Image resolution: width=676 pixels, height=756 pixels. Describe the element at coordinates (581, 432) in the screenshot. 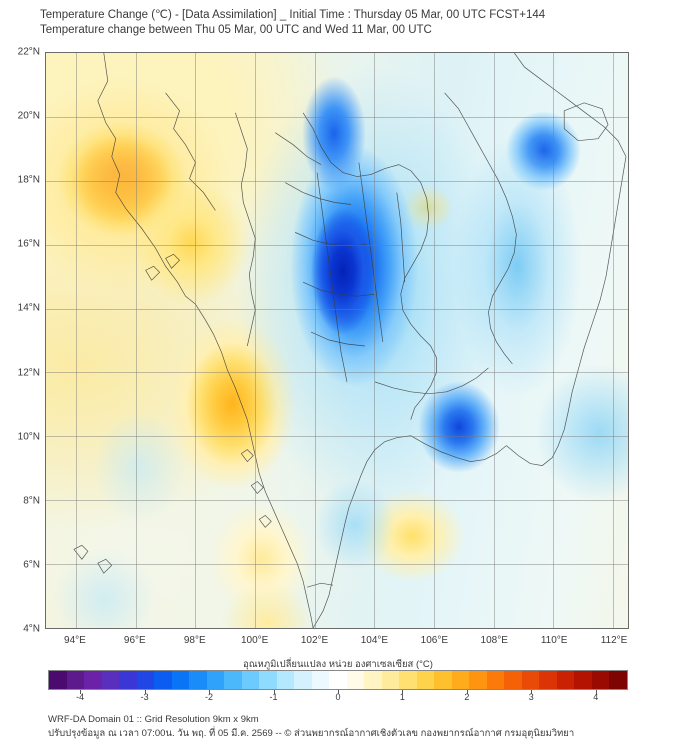

I see `cold-blob-southsea` at that location.